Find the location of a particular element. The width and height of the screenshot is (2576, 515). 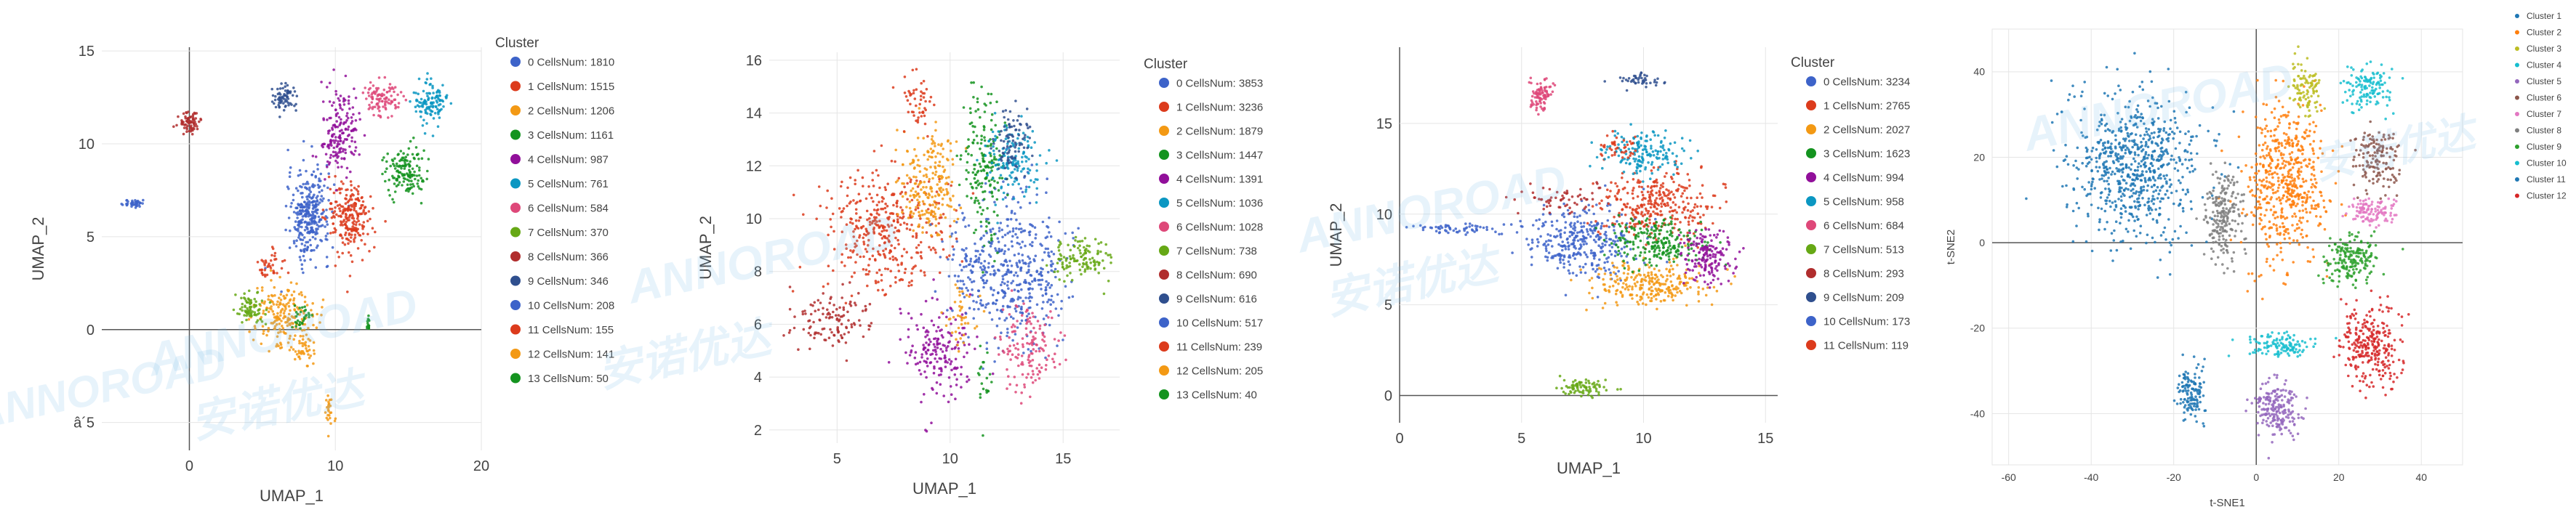

legend-label: 8 CellsNum: 366 is located at coordinates (569, 257).